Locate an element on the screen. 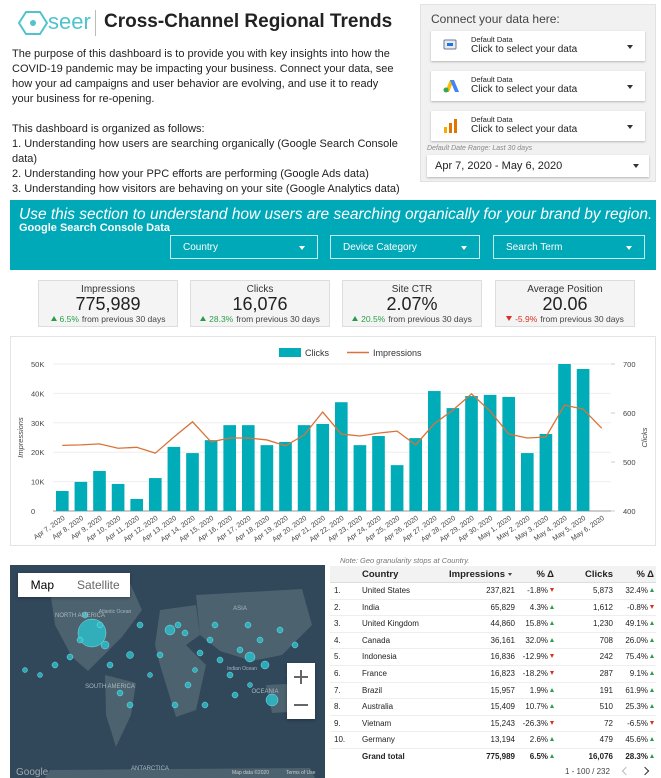 The height and width of the screenshot is (778, 661). map-label: ASIA is located at coordinates (240, 609).